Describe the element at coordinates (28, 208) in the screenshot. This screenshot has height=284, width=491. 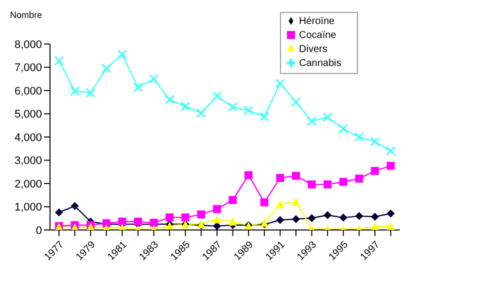
I see `y-tick-label: 1,000` at that location.